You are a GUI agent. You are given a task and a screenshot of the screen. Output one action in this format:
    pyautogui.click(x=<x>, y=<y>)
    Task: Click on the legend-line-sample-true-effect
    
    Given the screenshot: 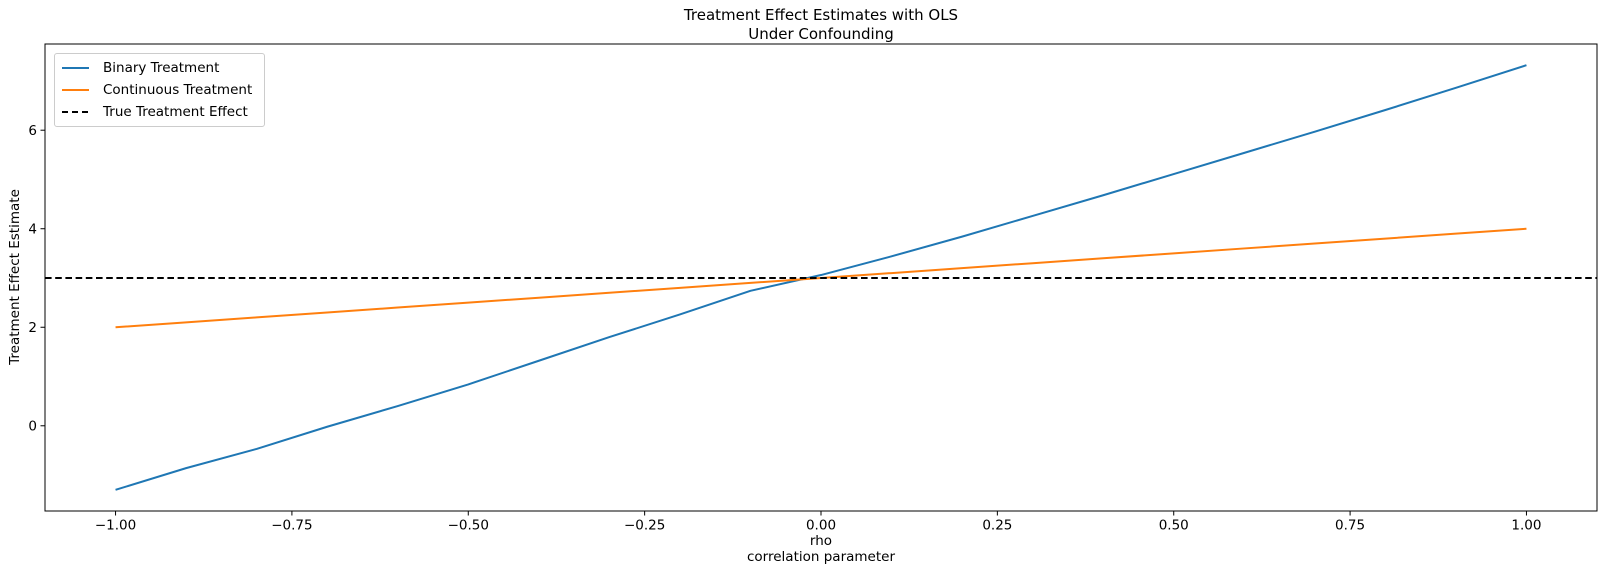 What is the action you would take?
    pyautogui.click(x=75, y=112)
    